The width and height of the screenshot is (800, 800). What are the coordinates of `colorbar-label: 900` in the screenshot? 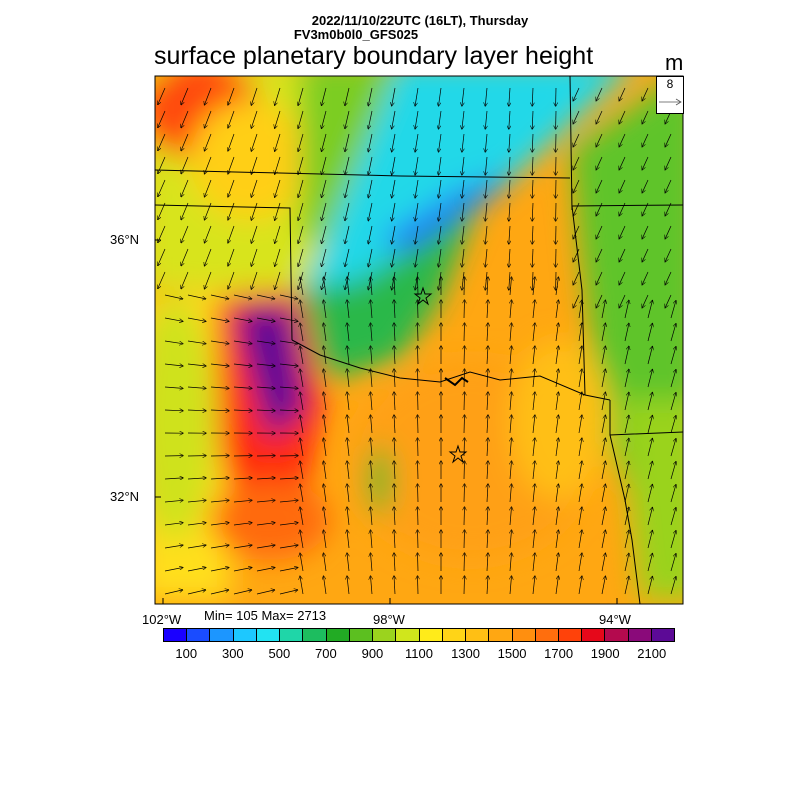 It's located at (372, 653).